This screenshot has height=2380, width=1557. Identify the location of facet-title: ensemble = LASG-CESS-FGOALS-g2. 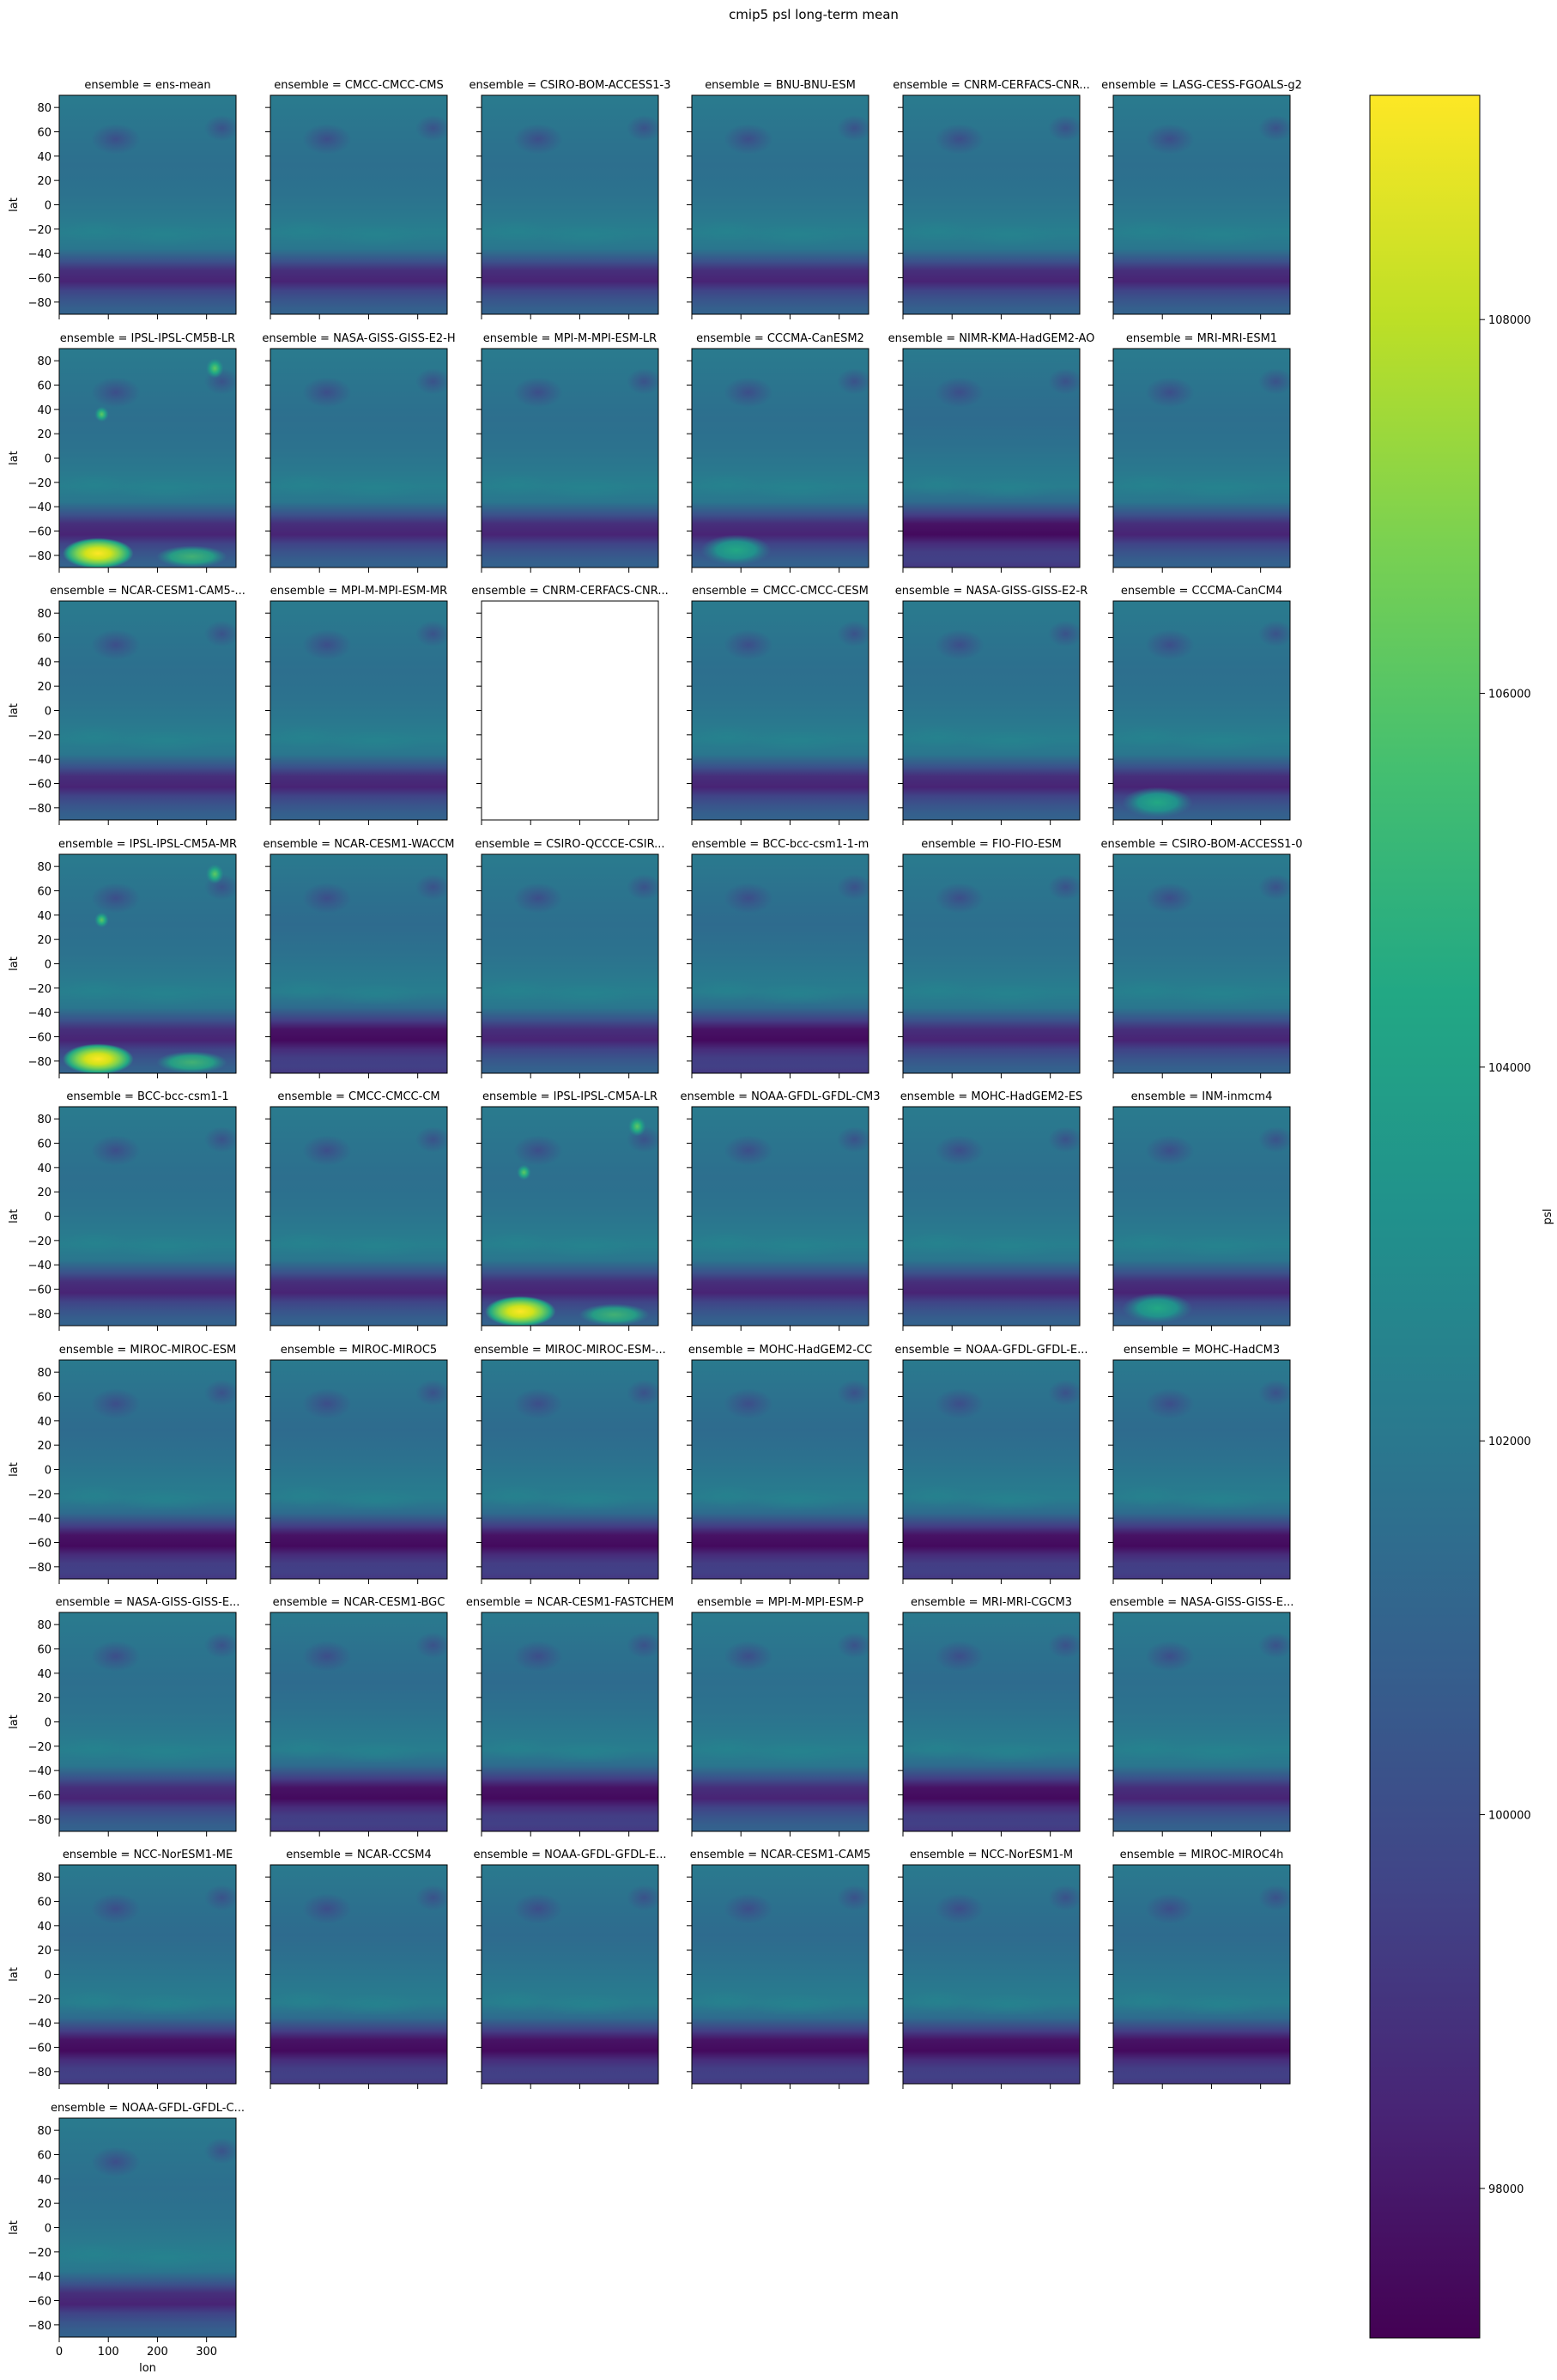
(1201, 85).